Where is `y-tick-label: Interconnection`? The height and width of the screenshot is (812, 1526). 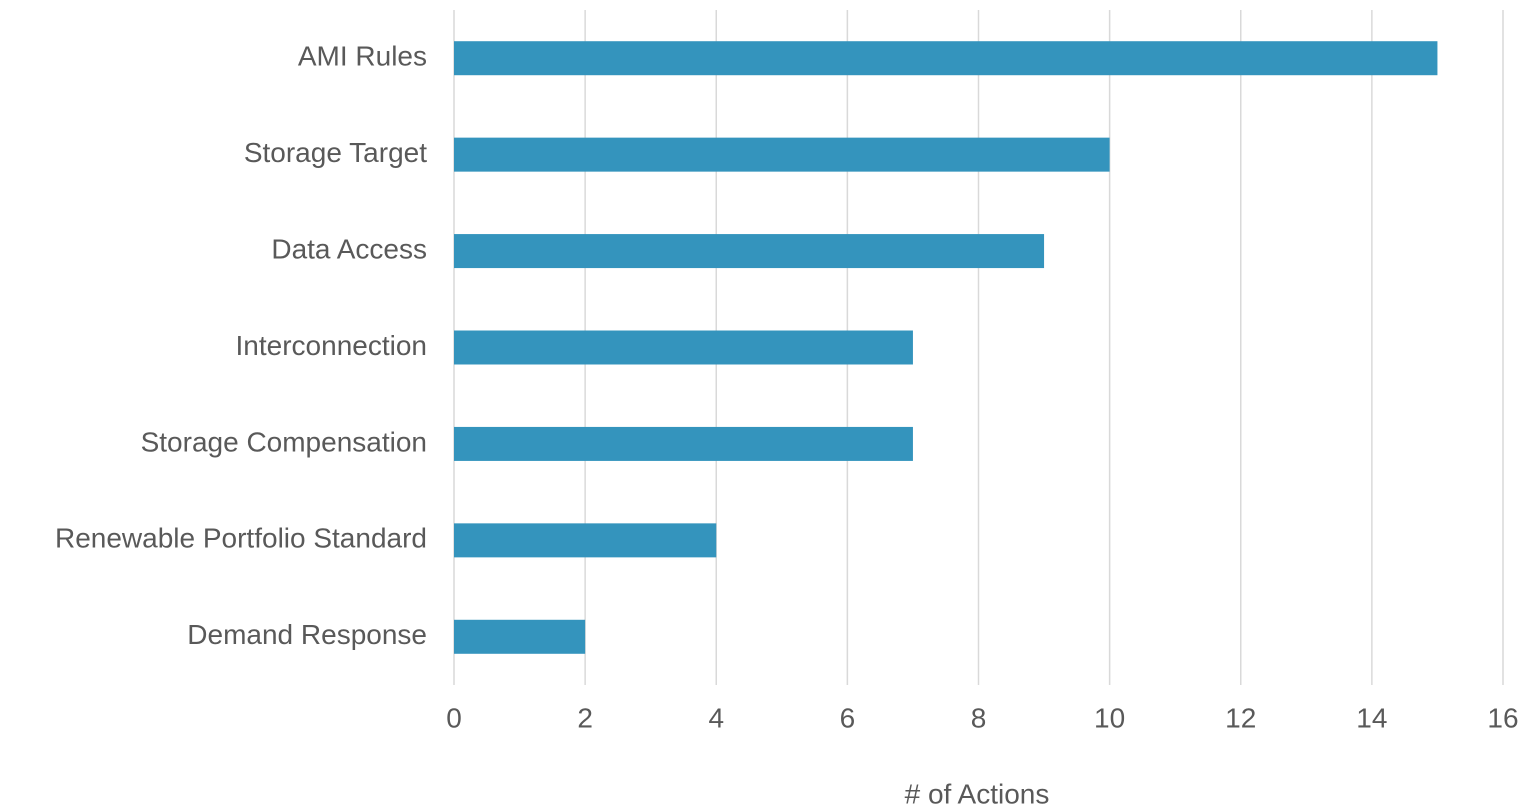 y-tick-label: Interconnection is located at coordinates (331, 345).